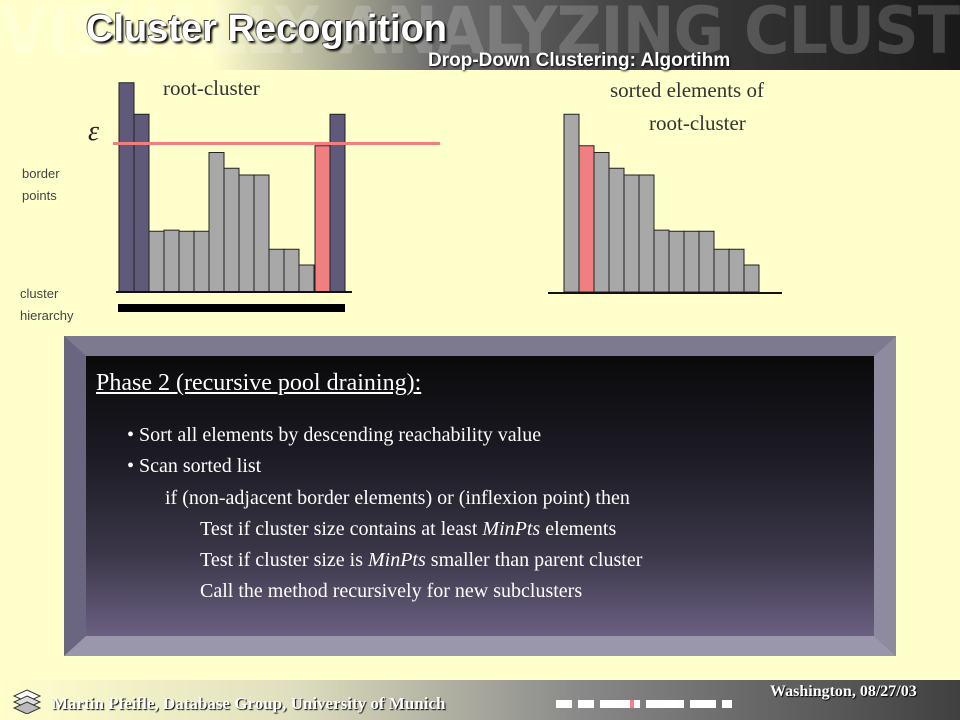 Image resolution: width=960 pixels, height=720 pixels. I want to click on cluster-hierarchy-line1: cluster, so click(39, 293).